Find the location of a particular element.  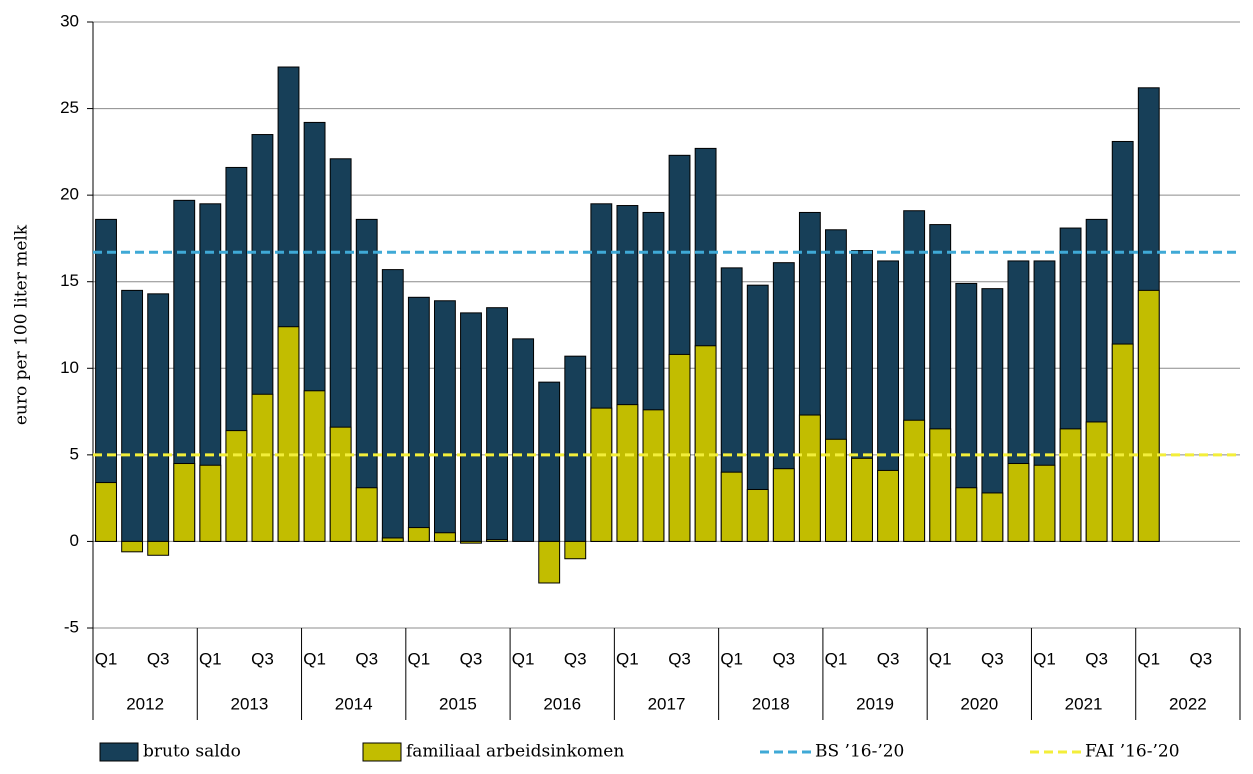

group-label: 2022 is located at coordinates (1188, 703).